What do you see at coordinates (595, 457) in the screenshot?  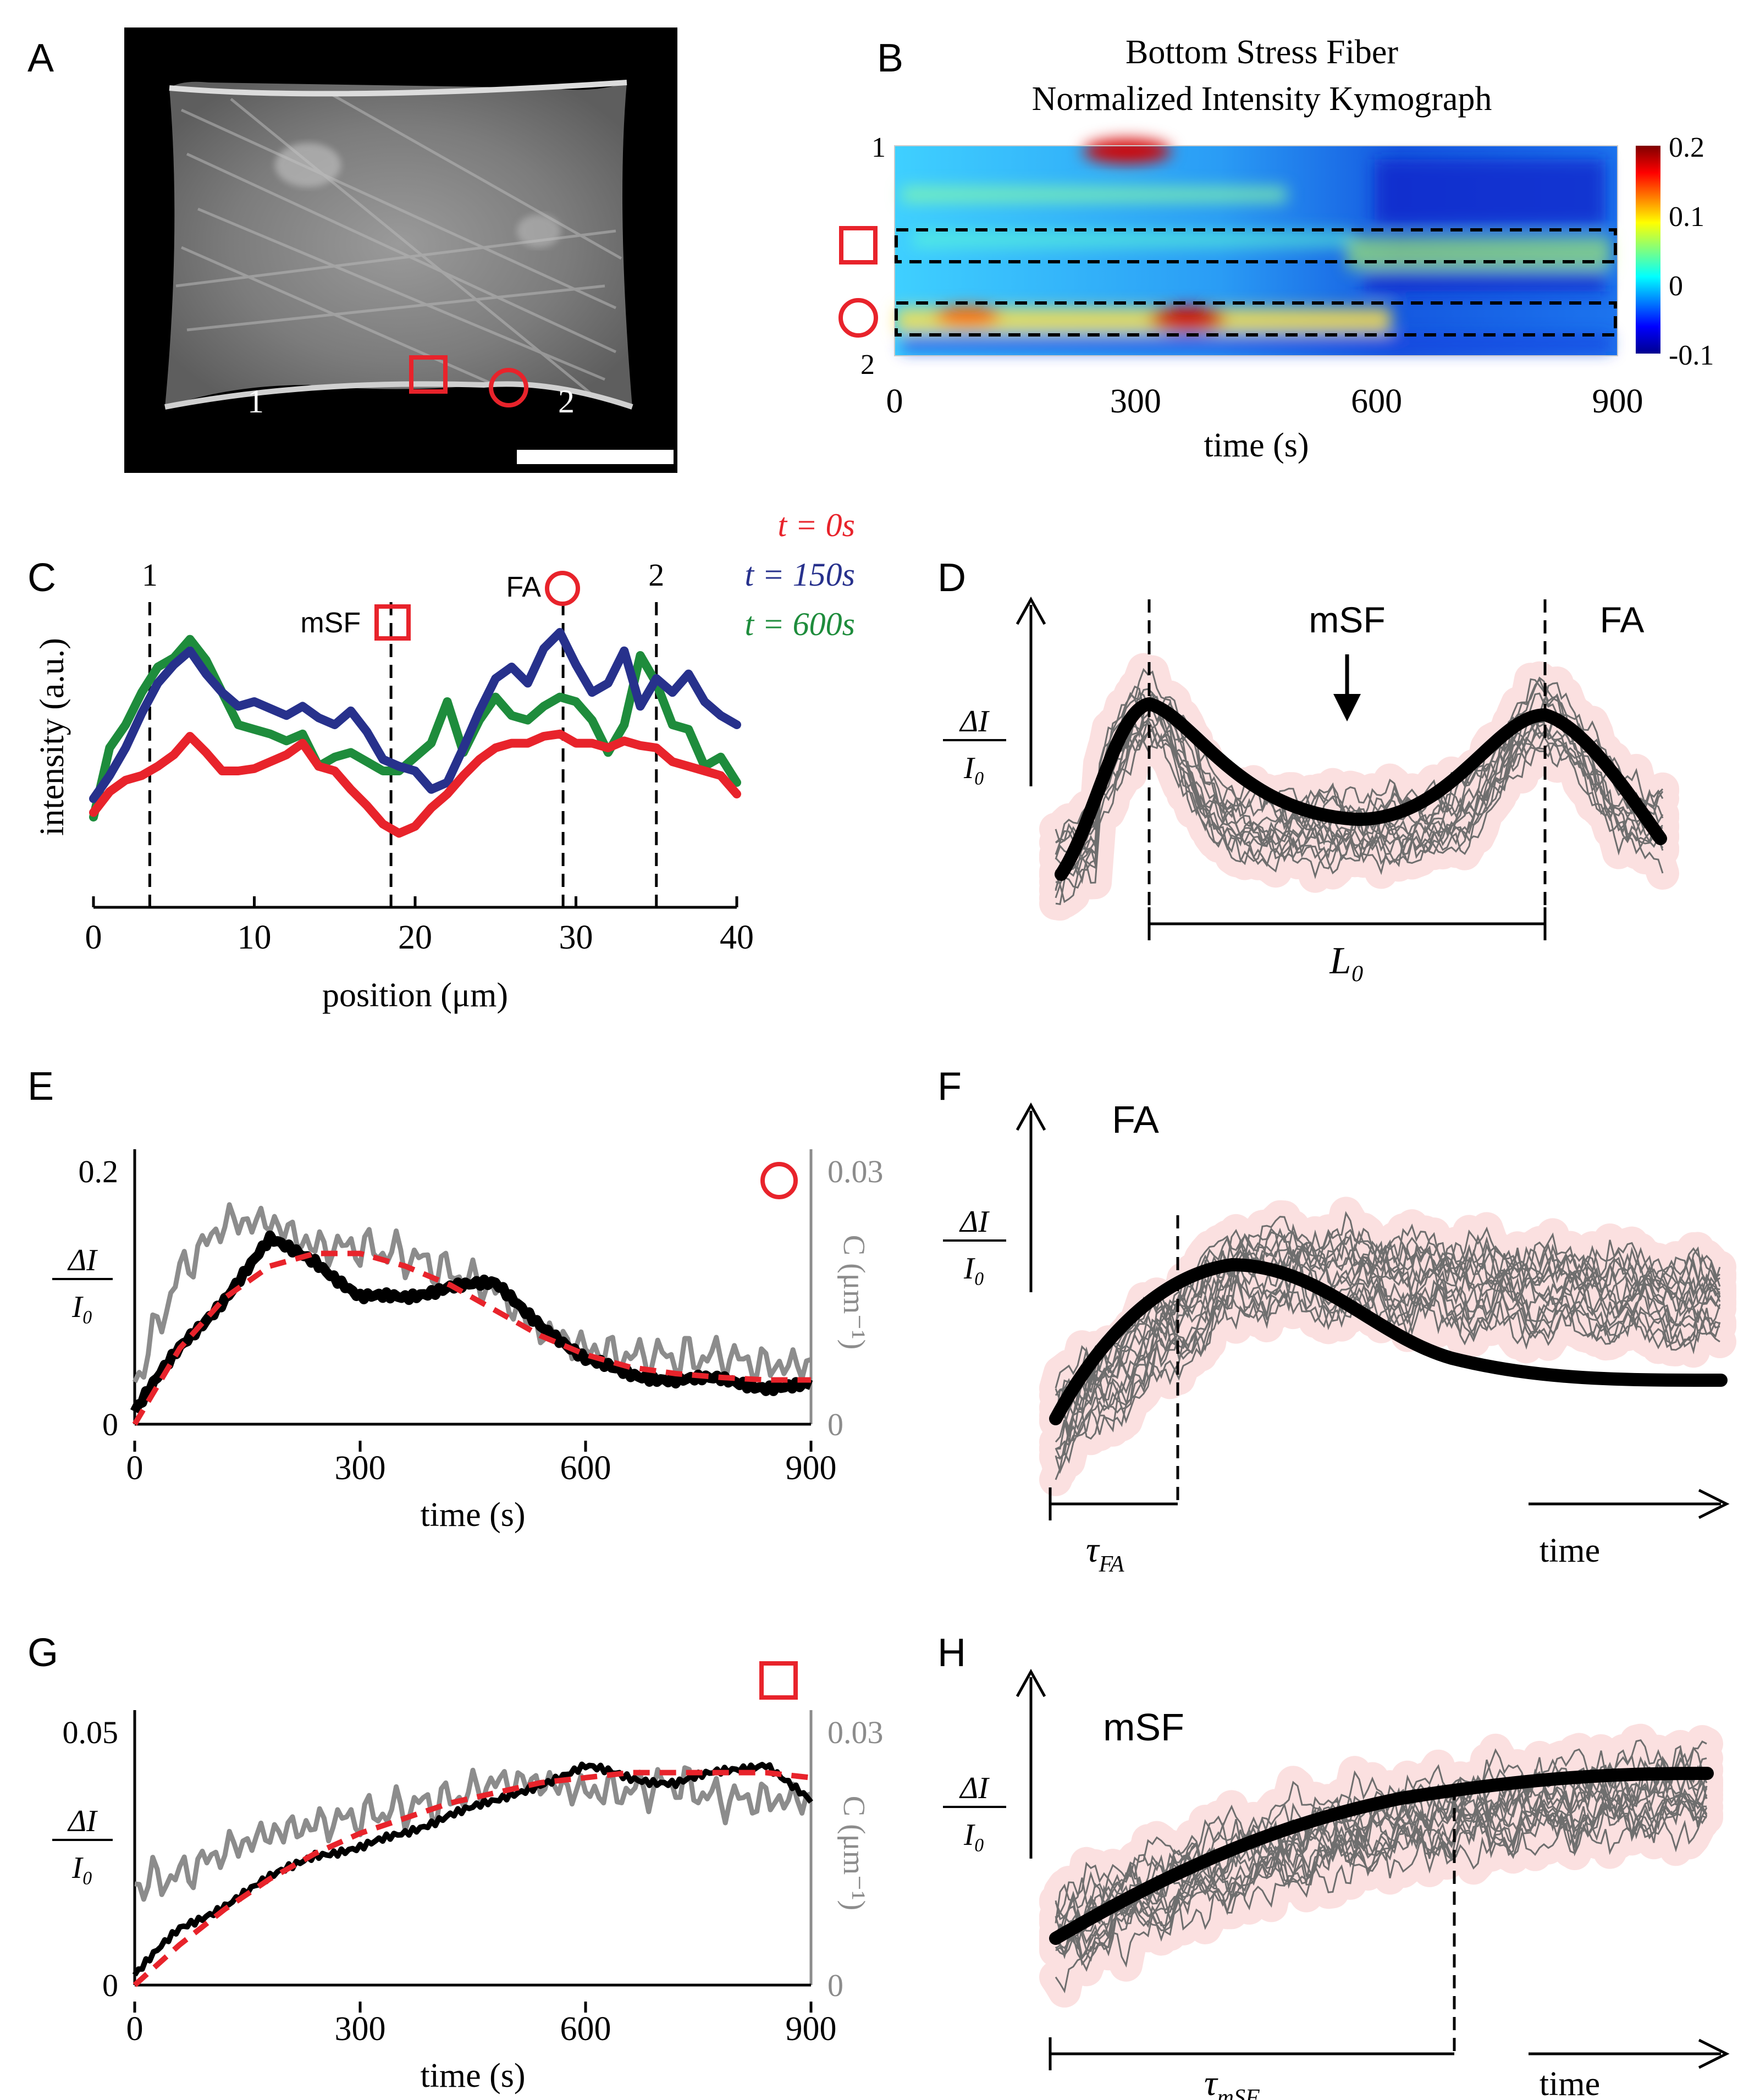 I see `scale-bar` at bounding box center [595, 457].